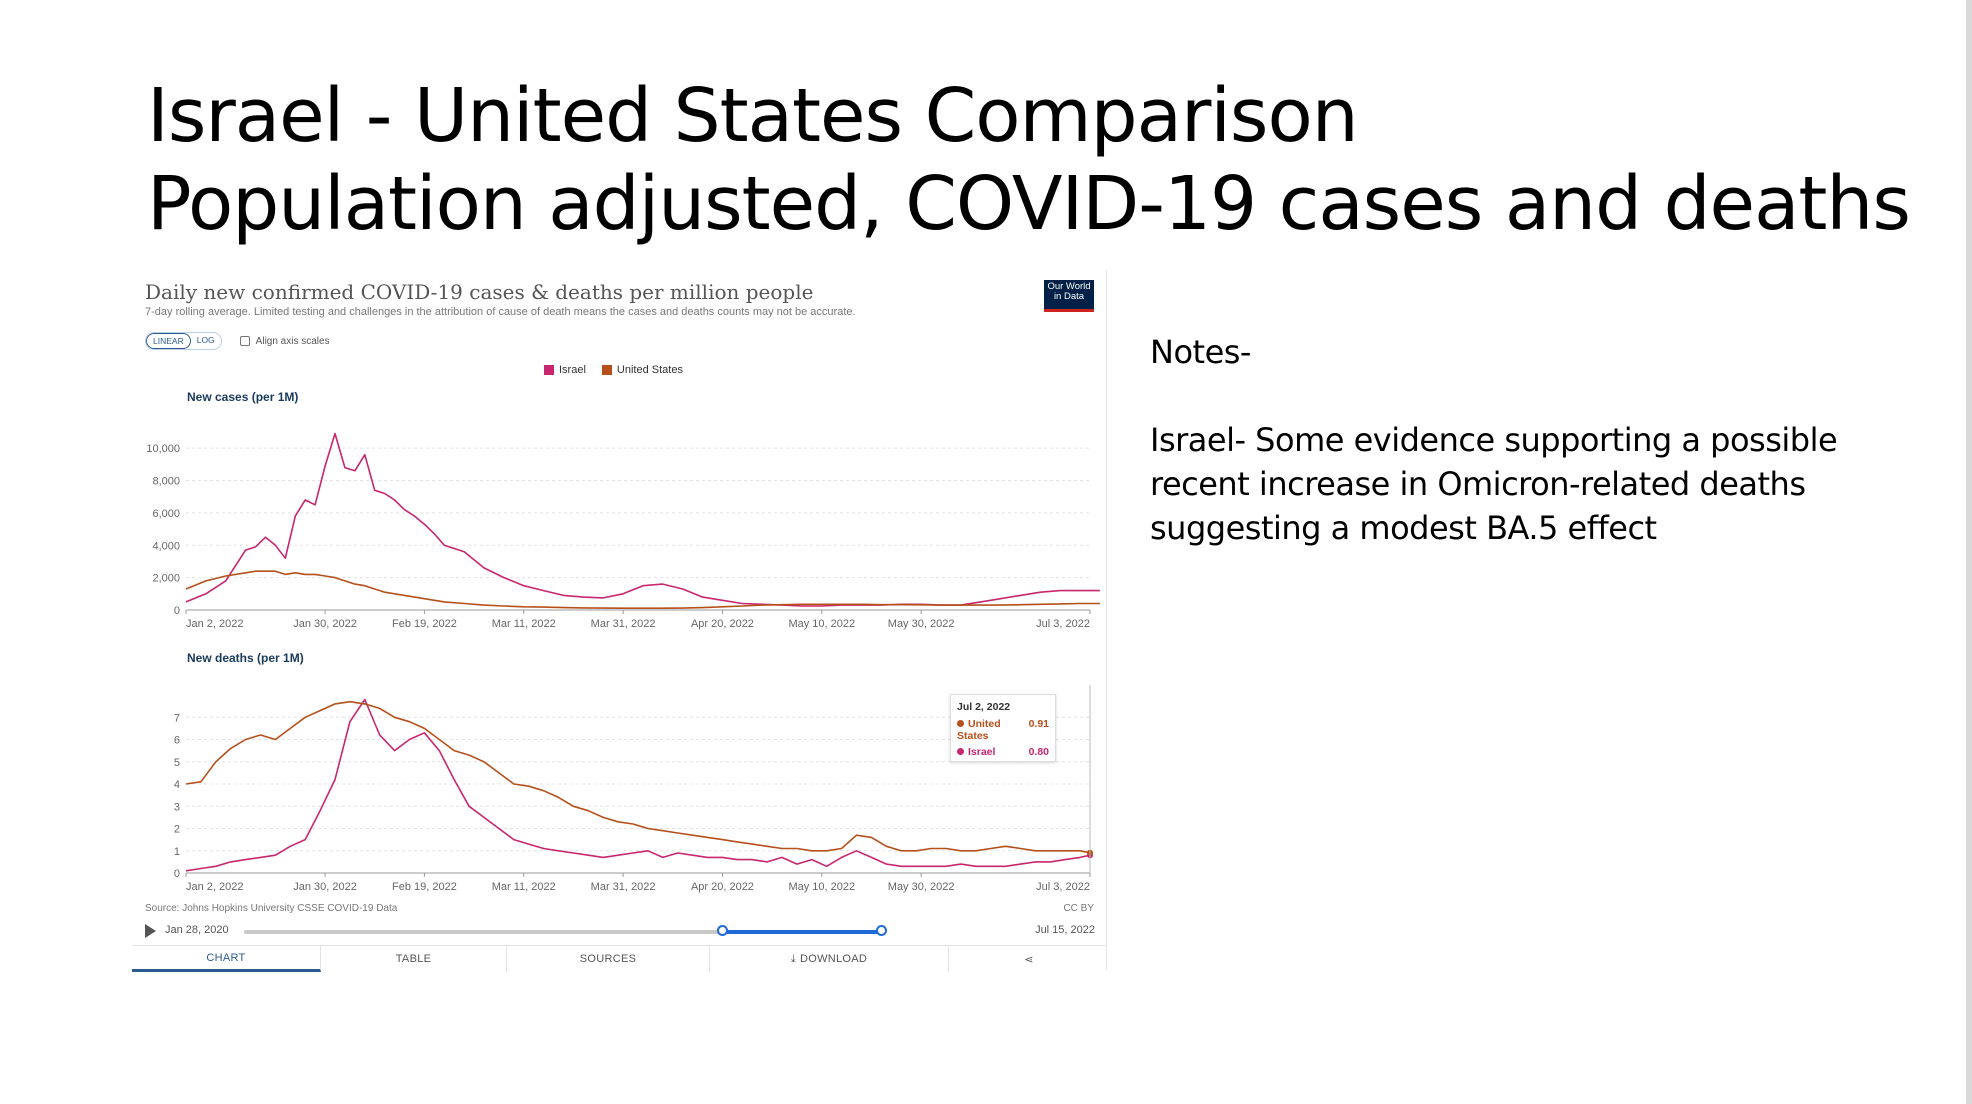  I want to click on tooltip-dot-united-states, so click(960, 723).